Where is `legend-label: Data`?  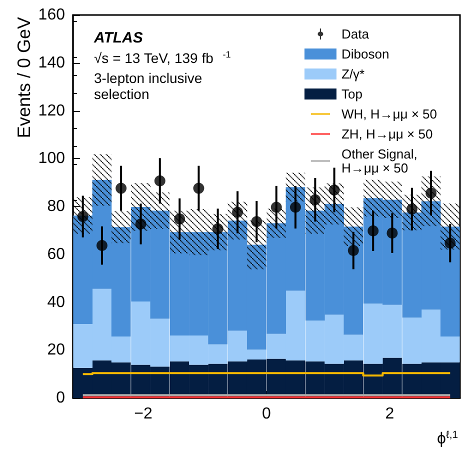 legend-label: Data is located at coordinates (355, 34).